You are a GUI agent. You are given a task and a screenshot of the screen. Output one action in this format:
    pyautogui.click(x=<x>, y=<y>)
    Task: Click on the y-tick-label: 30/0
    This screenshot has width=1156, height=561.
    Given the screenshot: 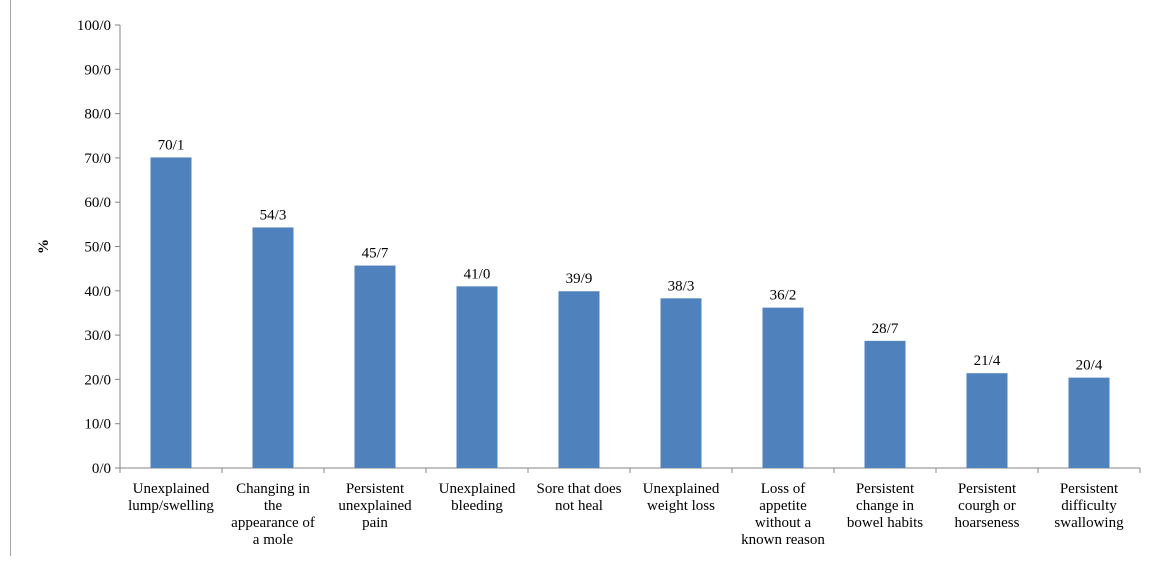 What is the action you would take?
    pyautogui.click(x=97, y=336)
    